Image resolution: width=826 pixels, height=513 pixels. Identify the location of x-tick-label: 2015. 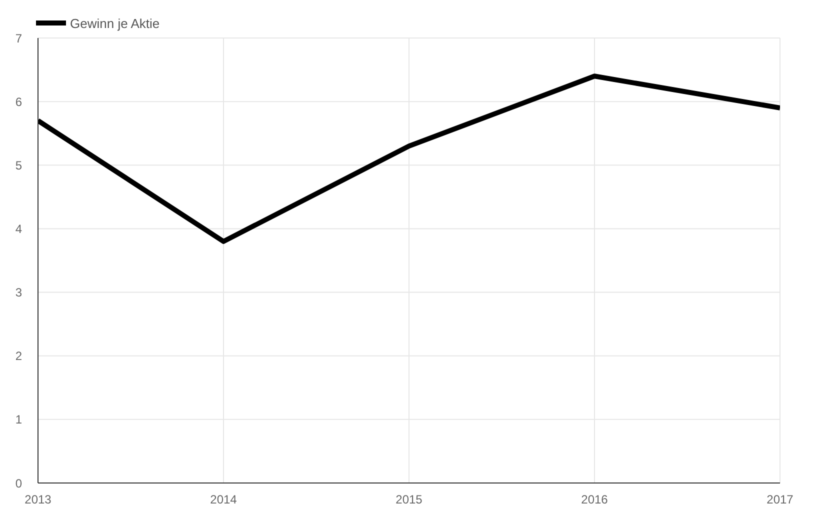
(409, 499).